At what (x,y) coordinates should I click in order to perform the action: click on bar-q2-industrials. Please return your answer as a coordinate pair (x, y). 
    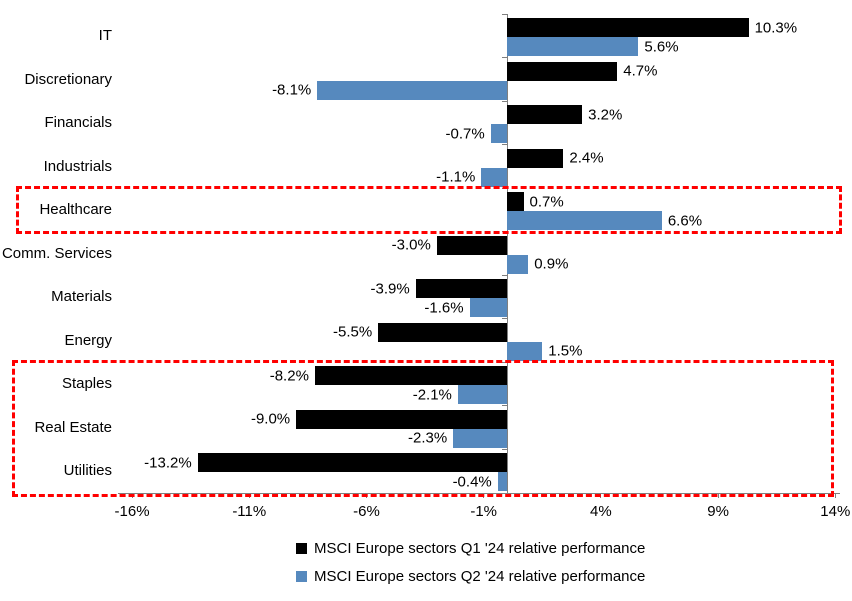
    Looking at the image, I should click on (494, 177).